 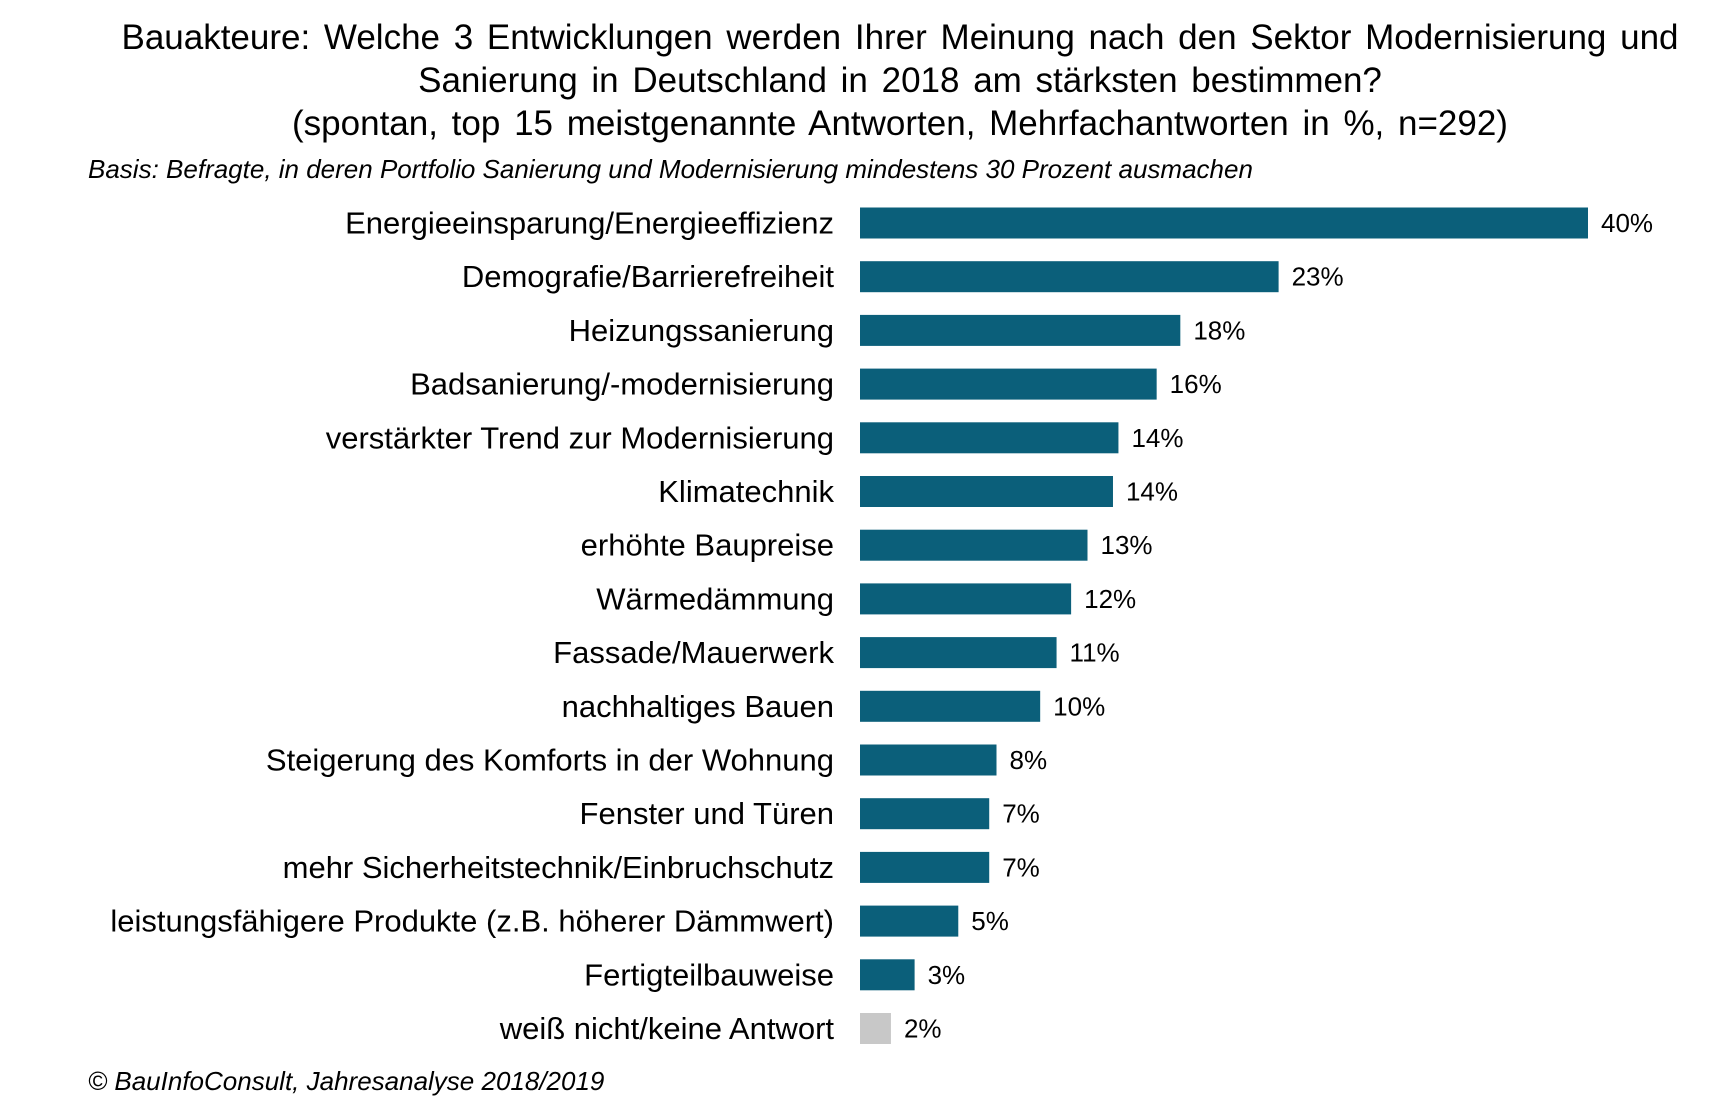 What do you see at coordinates (701, 330) in the screenshot?
I see `category-label: Heizungssanierung` at bounding box center [701, 330].